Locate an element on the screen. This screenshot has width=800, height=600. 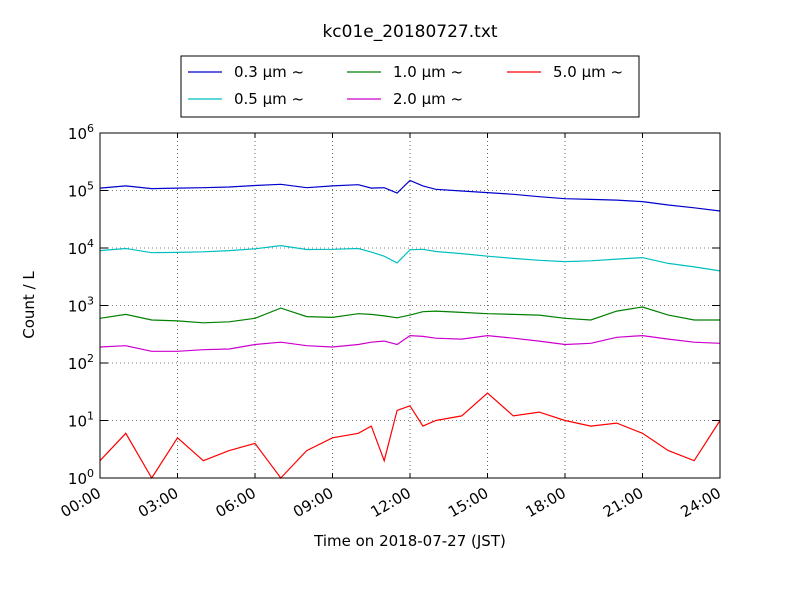
legend: 0.3 μm ~ 0.5 μm ~ 1.0 μm ~ 2.0 μm ~ 5.0 μm ~ is located at coordinates (410, 86).